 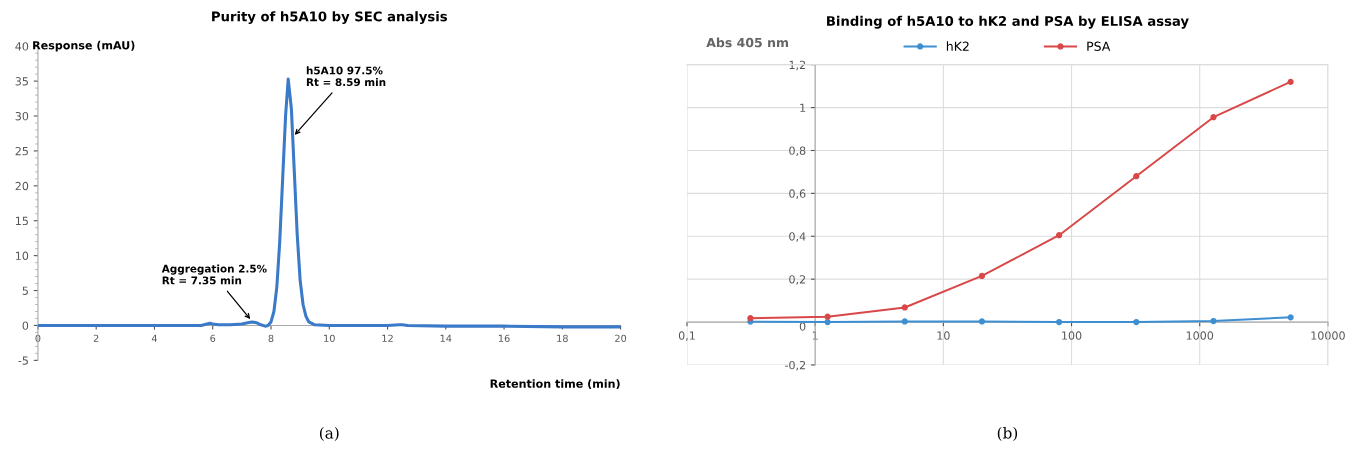 What do you see at coordinates (747, 42) in the screenshot?
I see `y-axis-title: Abs 405 nm` at bounding box center [747, 42].